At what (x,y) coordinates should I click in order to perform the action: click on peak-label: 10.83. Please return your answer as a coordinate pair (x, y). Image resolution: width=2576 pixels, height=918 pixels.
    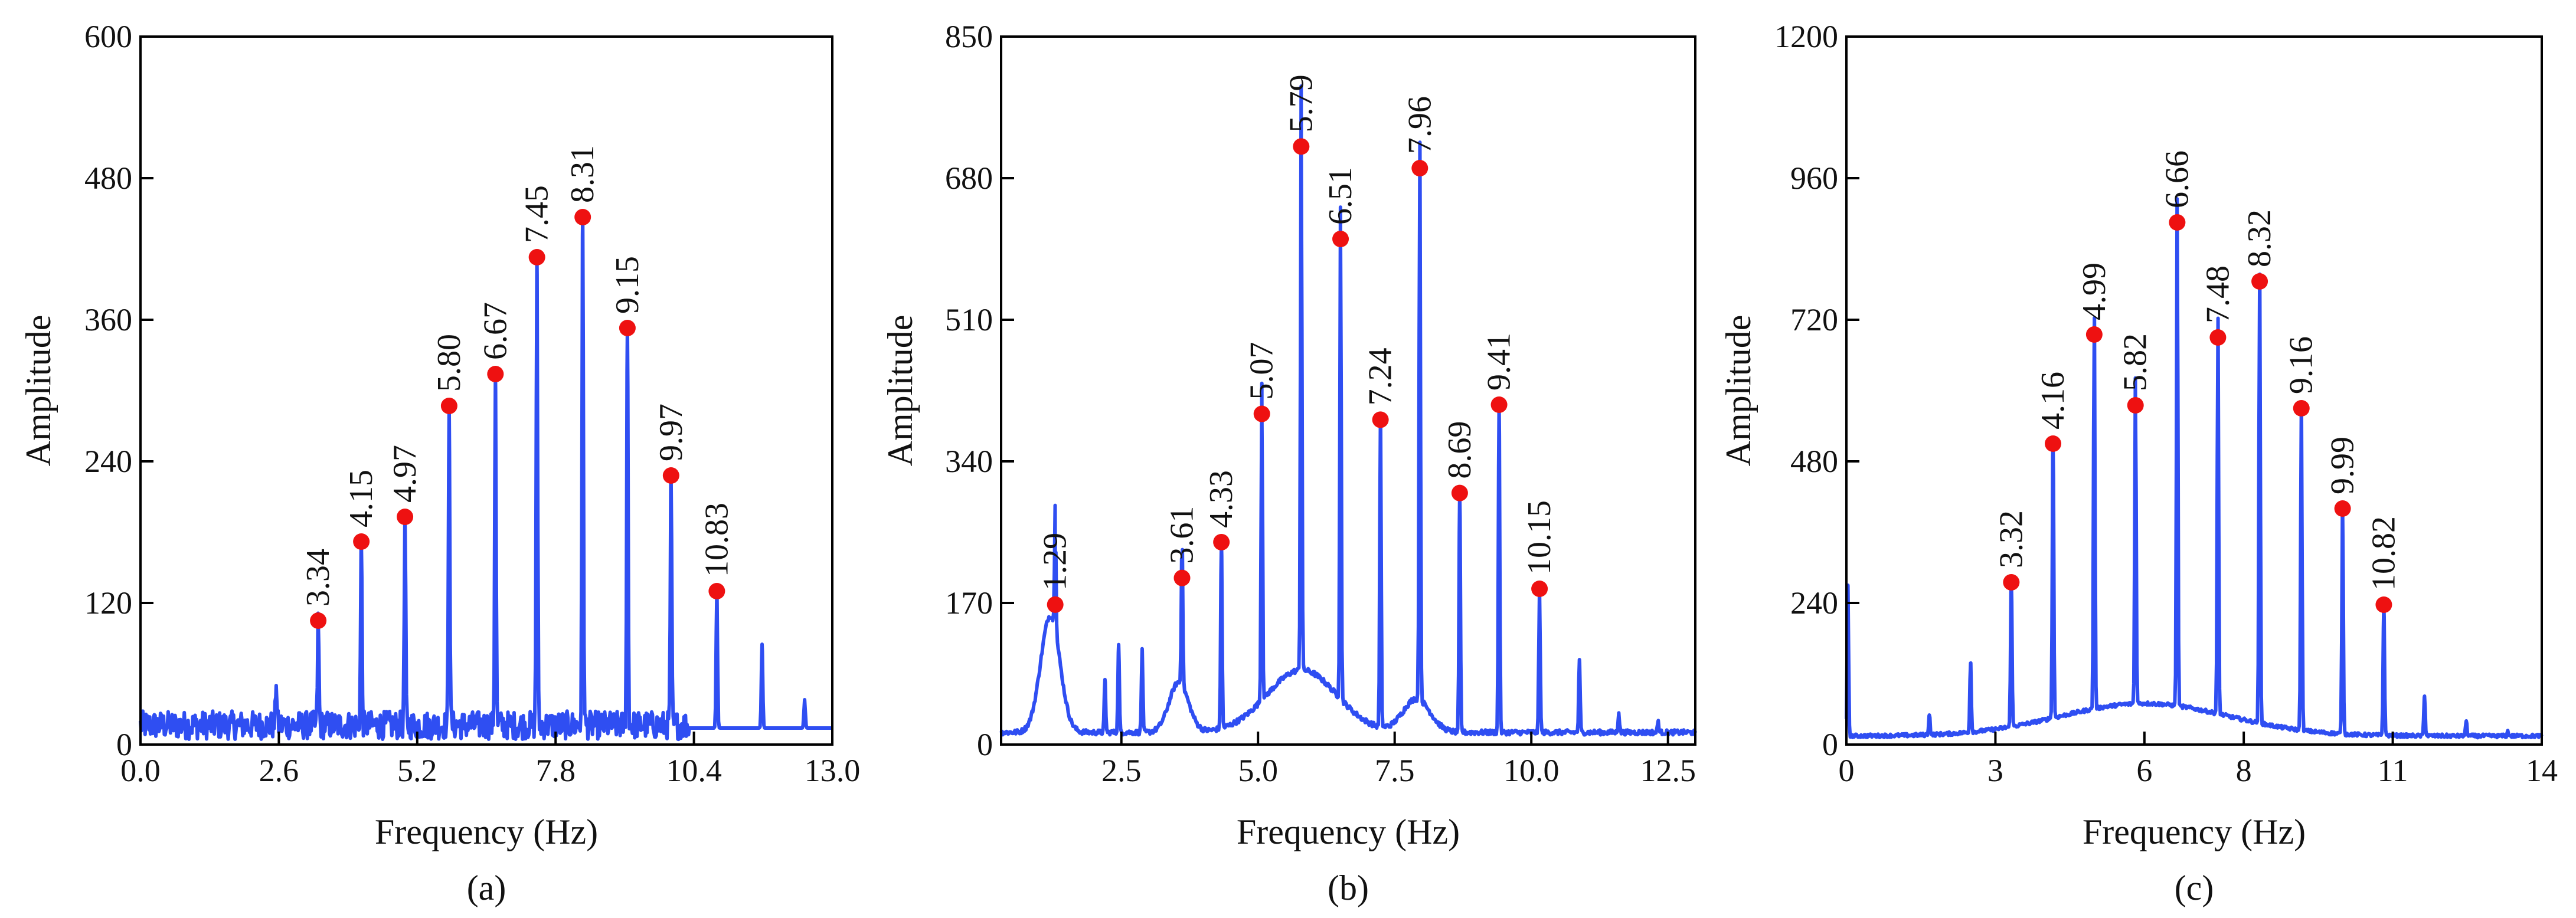
    Looking at the image, I should click on (716, 540).